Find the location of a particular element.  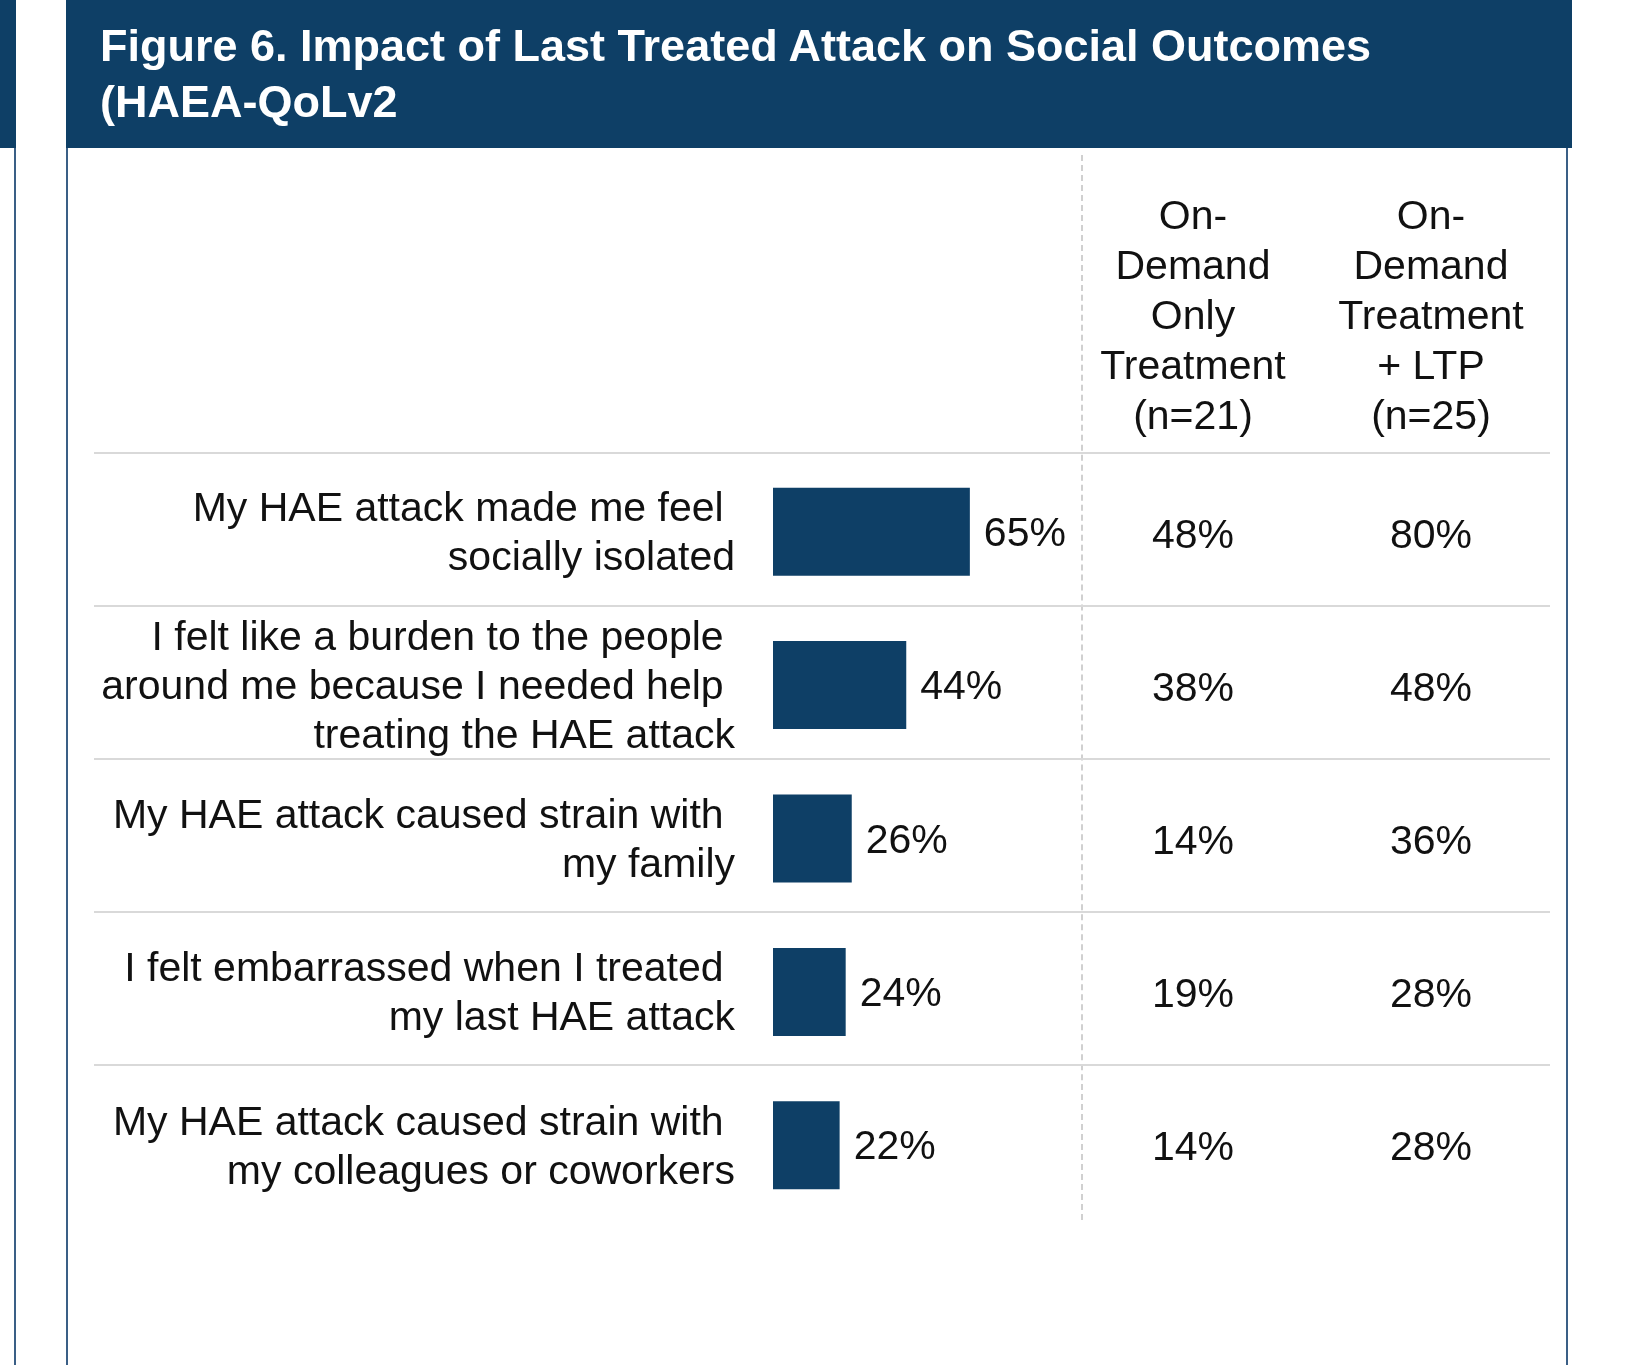

y-tick-label: I felt like a burden to the people around me because I needed help treating the HAE attack is located at coordinates (418, 685).